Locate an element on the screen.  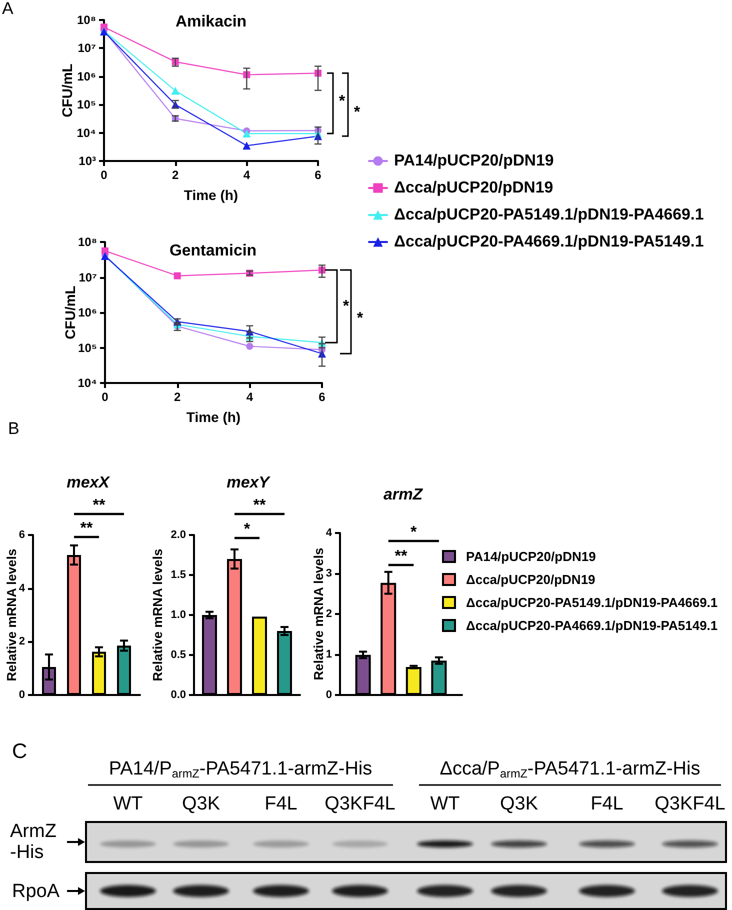
y-tick-label: 1.5 is located at coordinates (178, 575).